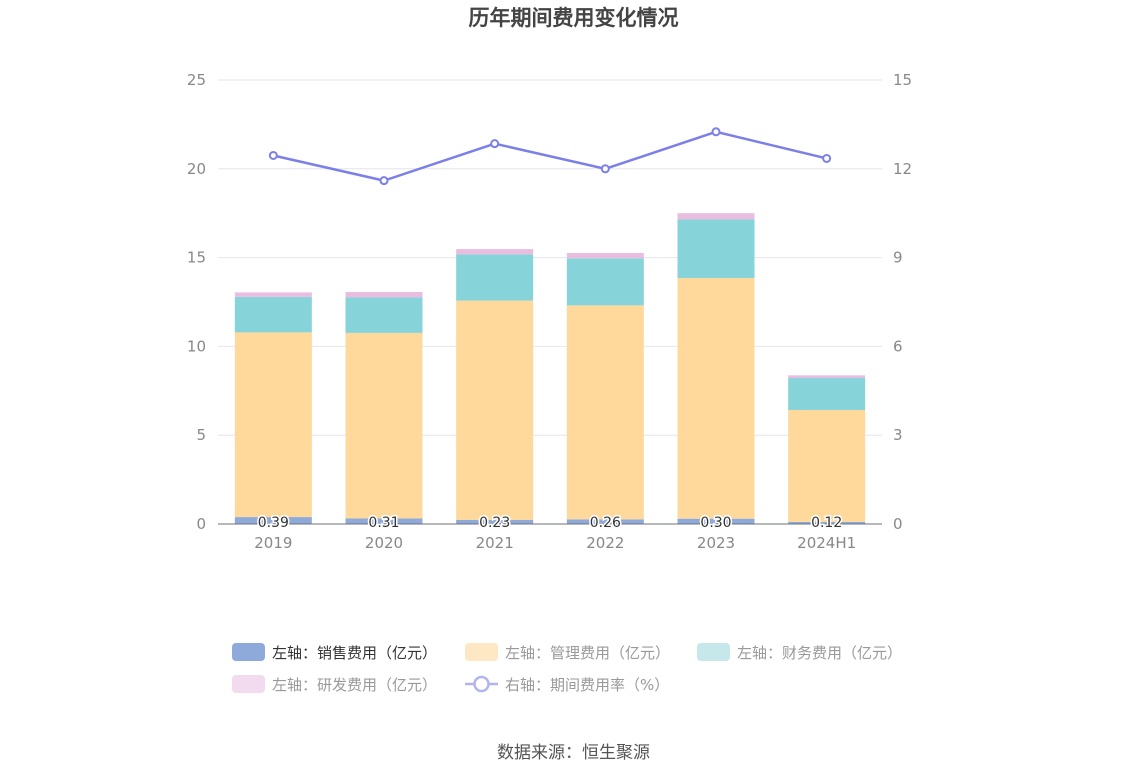  What do you see at coordinates (550, 156) in the screenshot?
I see `rate-line` at bounding box center [550, 156].